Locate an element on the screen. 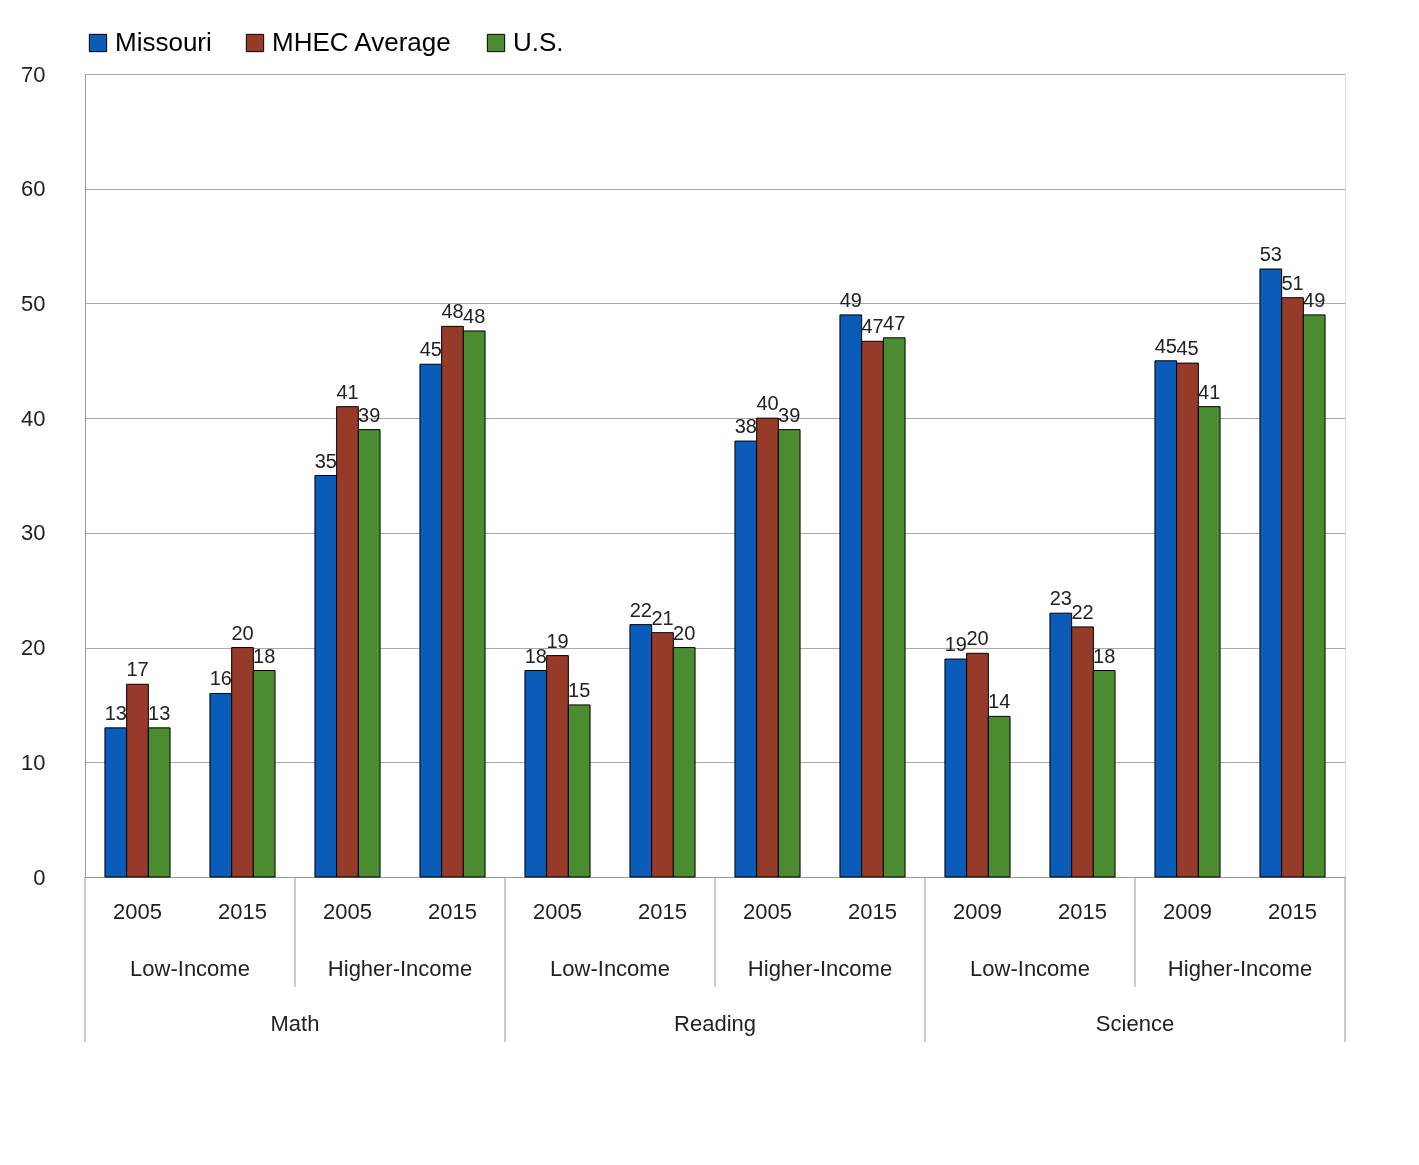 The height and width of the screenshot is (1165, 1419). legend-label: MHEC Average is located at coordinates (361, 42).